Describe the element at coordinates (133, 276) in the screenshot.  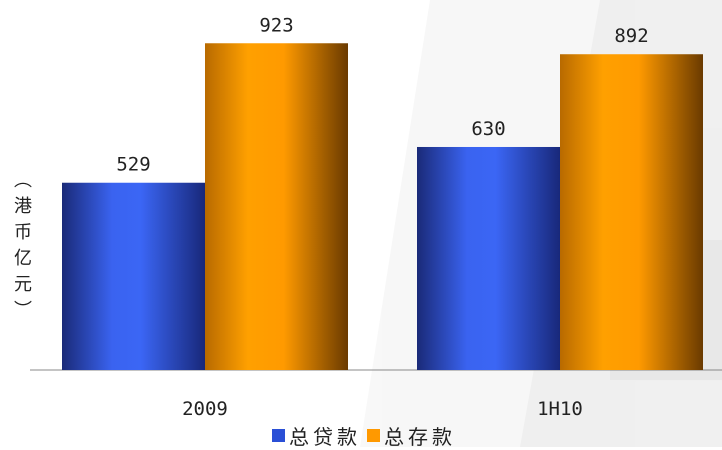
I see `bar-loans-2009` at that location.